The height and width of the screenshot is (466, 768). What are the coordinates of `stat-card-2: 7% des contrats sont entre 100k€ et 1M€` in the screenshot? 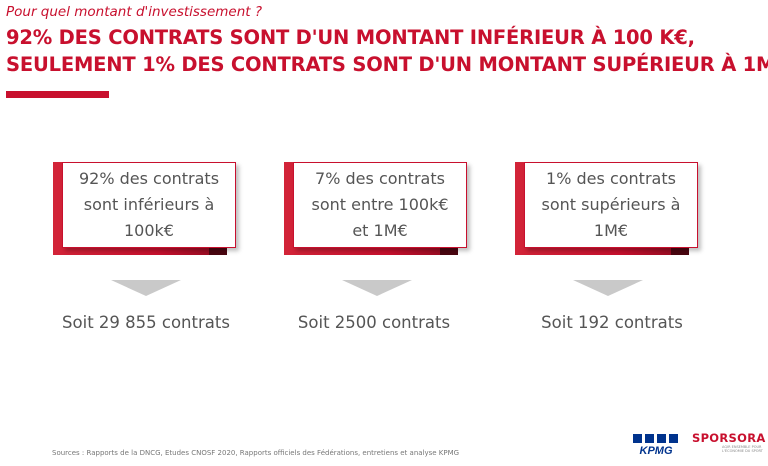 It's located at (380, 205).